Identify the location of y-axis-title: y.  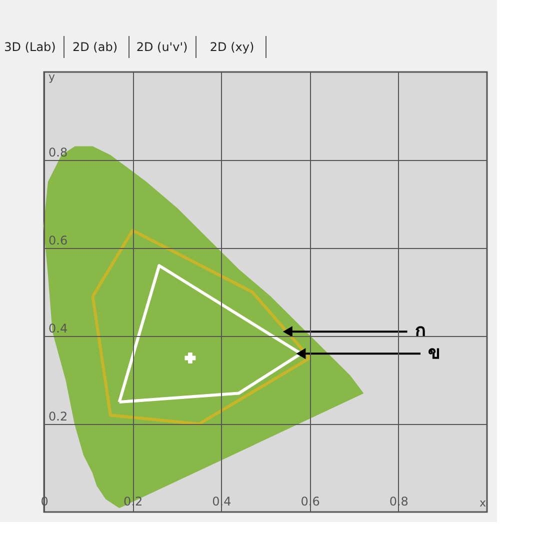
(52, 77).